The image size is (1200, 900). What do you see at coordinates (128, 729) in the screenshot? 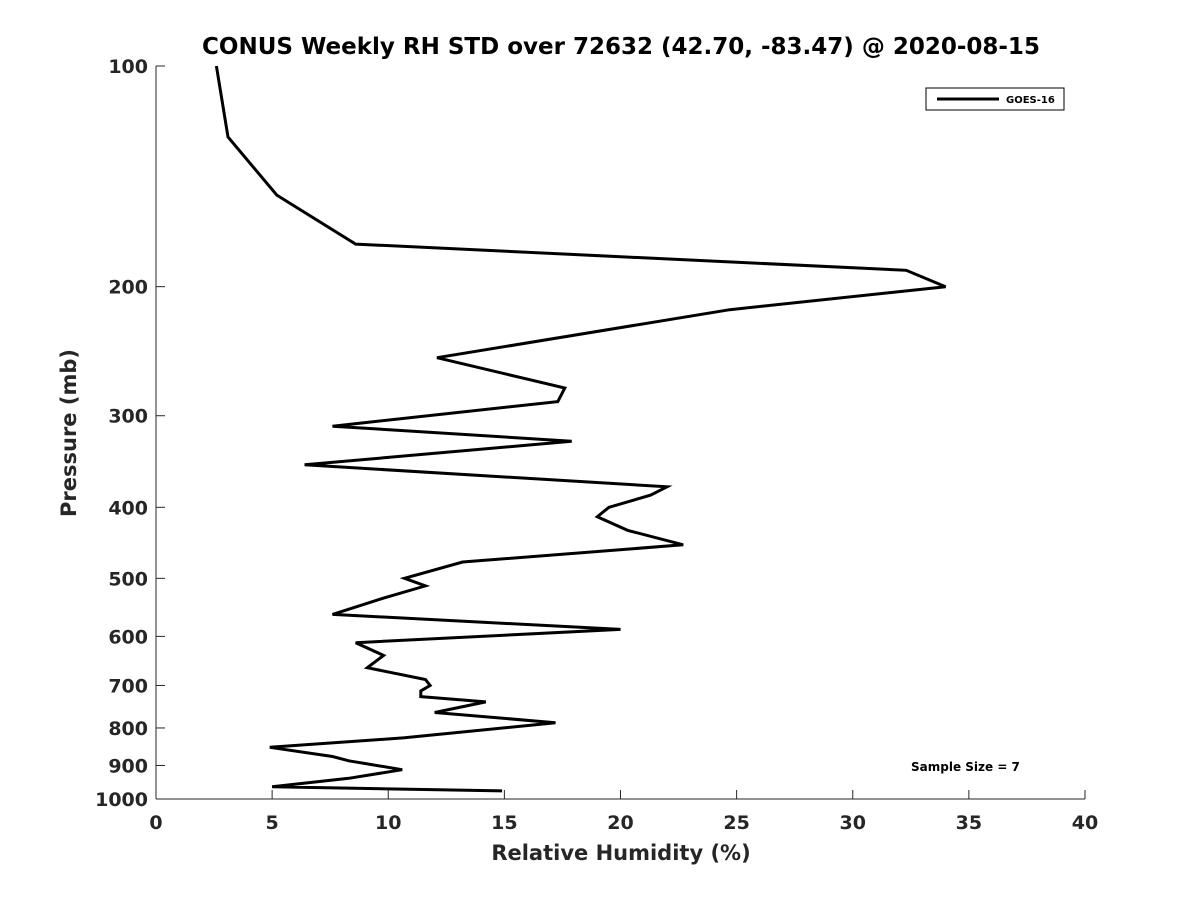
I see `y-tick-label: 800` at bounding box center [128, 729].